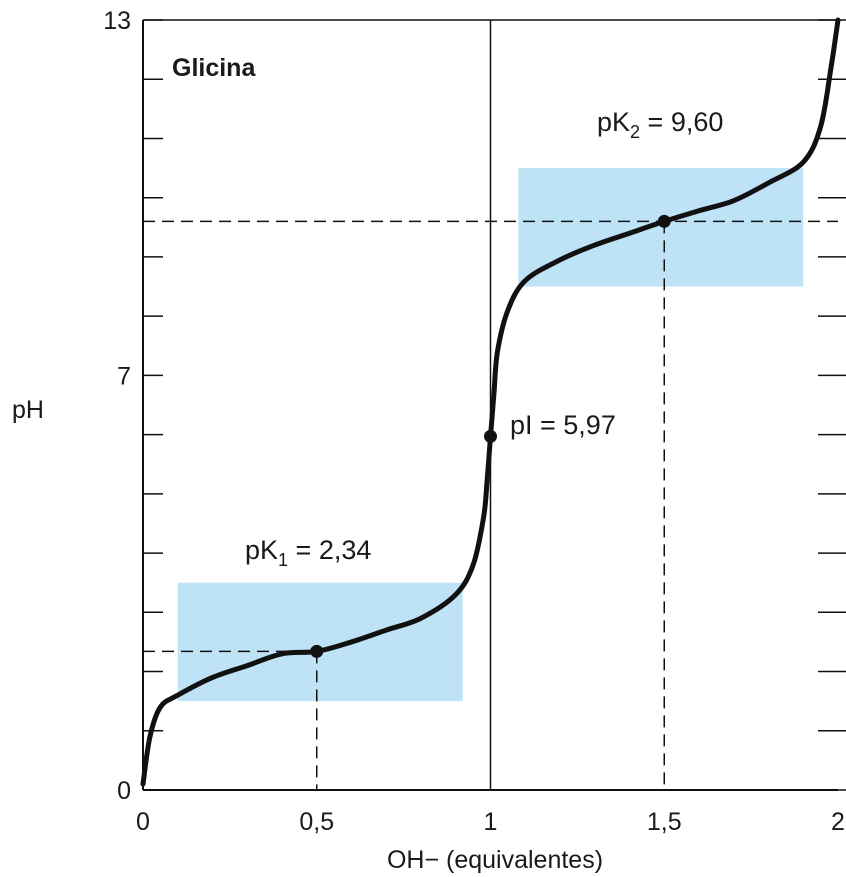  Describe the element at coordinates (329, 550) in the screenshot. I see `pk1-label-rest: = 2,34` at that location.